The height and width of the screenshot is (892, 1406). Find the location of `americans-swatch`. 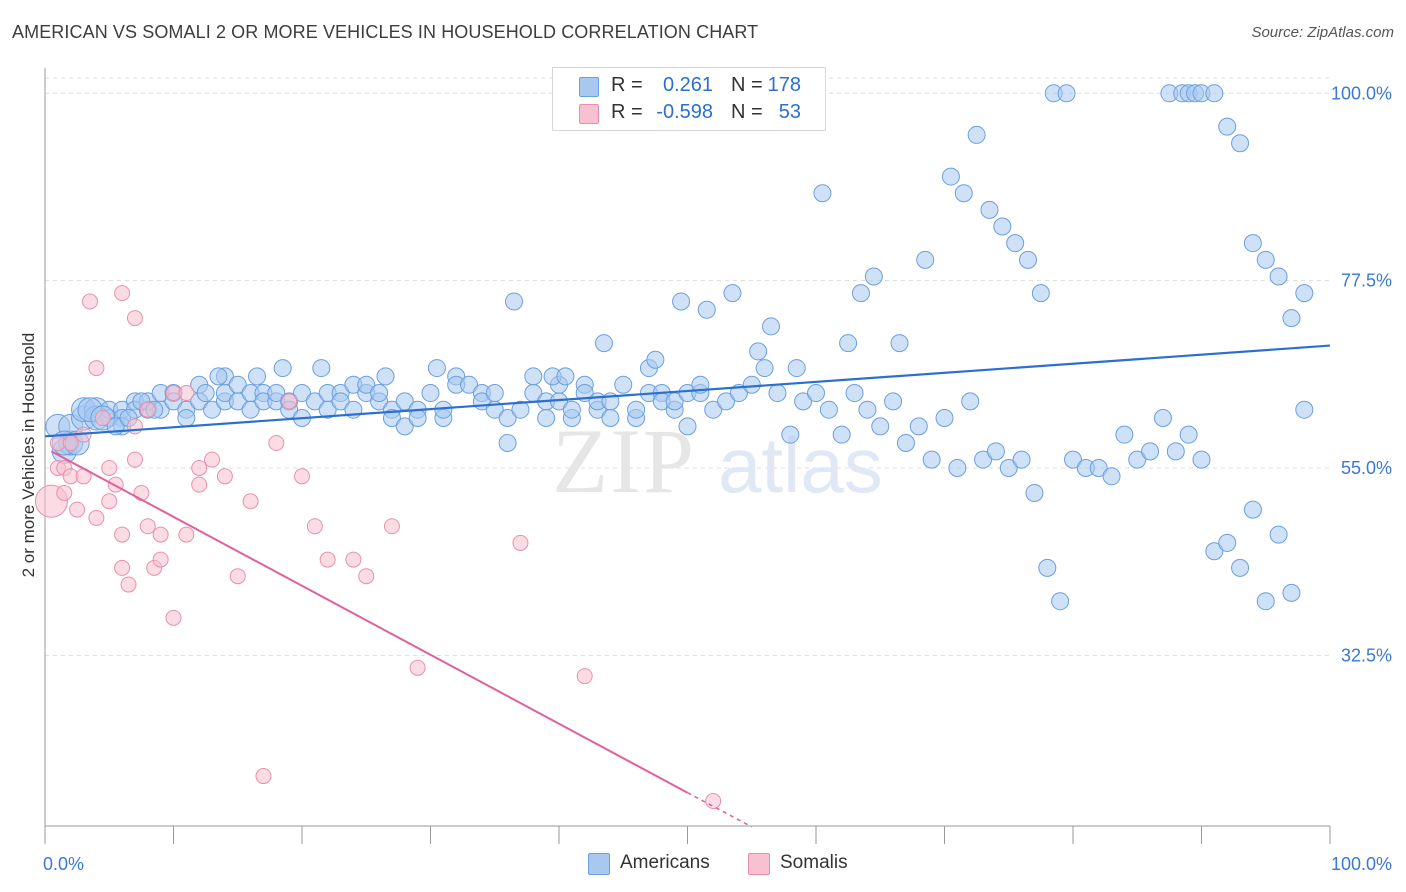

americans-swatch is located at coordinates (589, 87).